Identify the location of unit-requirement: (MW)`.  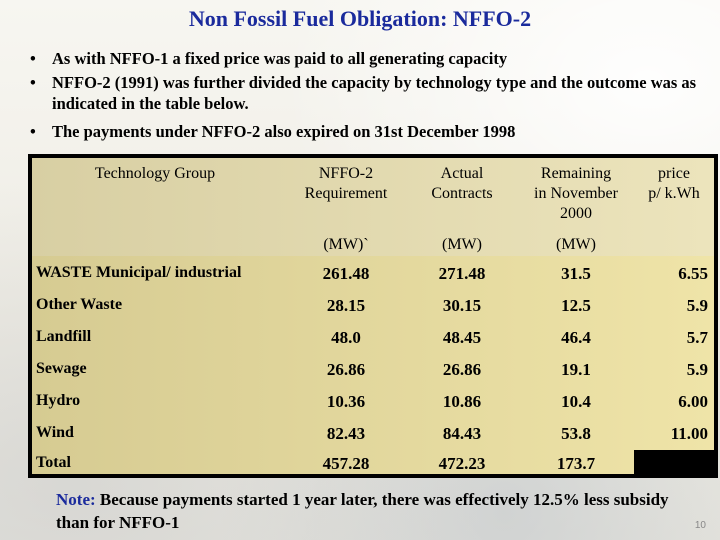
(346, 244).